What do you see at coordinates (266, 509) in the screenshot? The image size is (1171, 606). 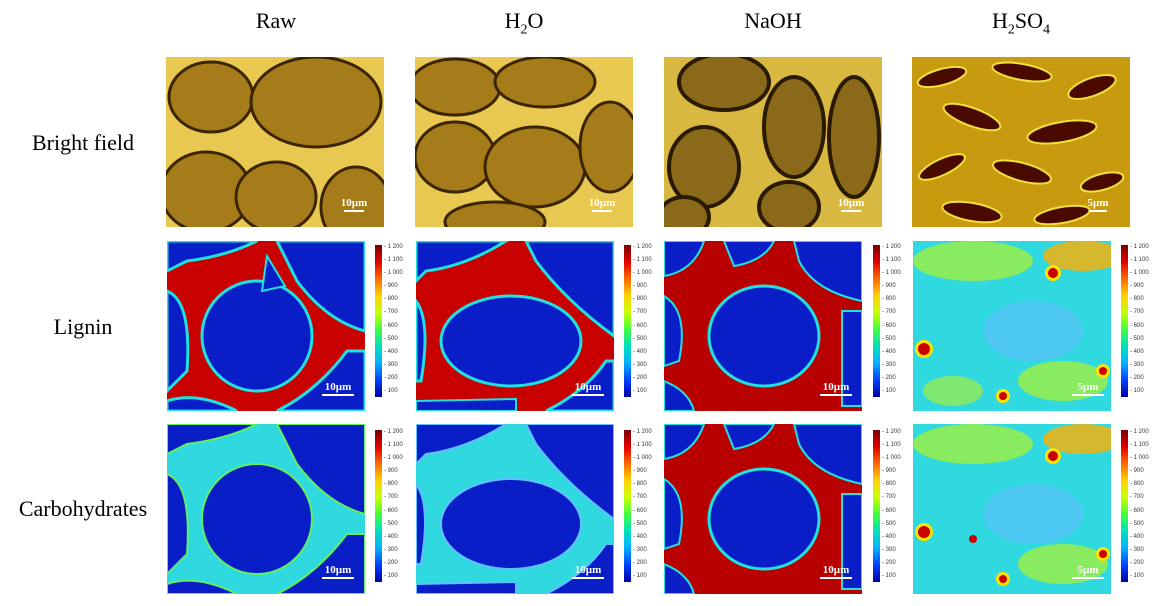 I see `carbohydrates-raw` at bounding box center [266, 509].